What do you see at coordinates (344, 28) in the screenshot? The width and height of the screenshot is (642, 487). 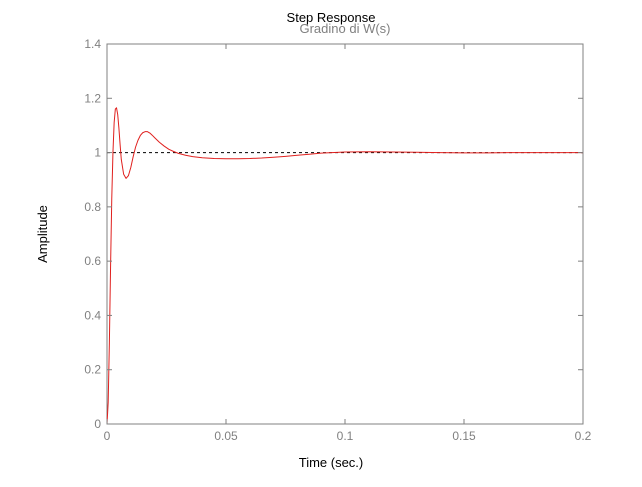 I see `chart-subtitle: Gradino di W(s)` at bounding box center [344, 28].